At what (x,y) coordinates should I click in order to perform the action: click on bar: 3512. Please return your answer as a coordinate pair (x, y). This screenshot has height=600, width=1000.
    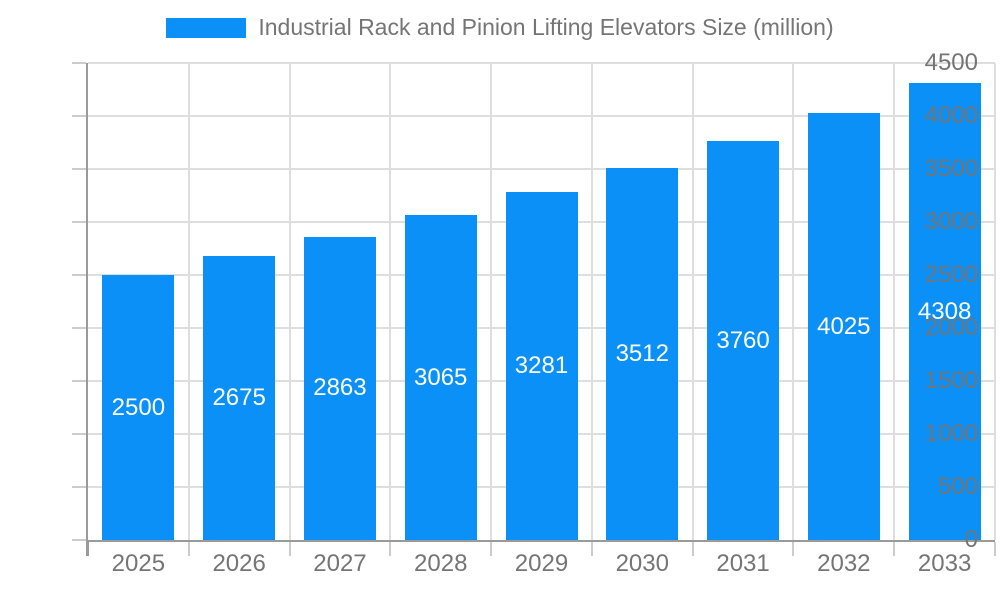
    Looking at the image, I should click on (642, 353).